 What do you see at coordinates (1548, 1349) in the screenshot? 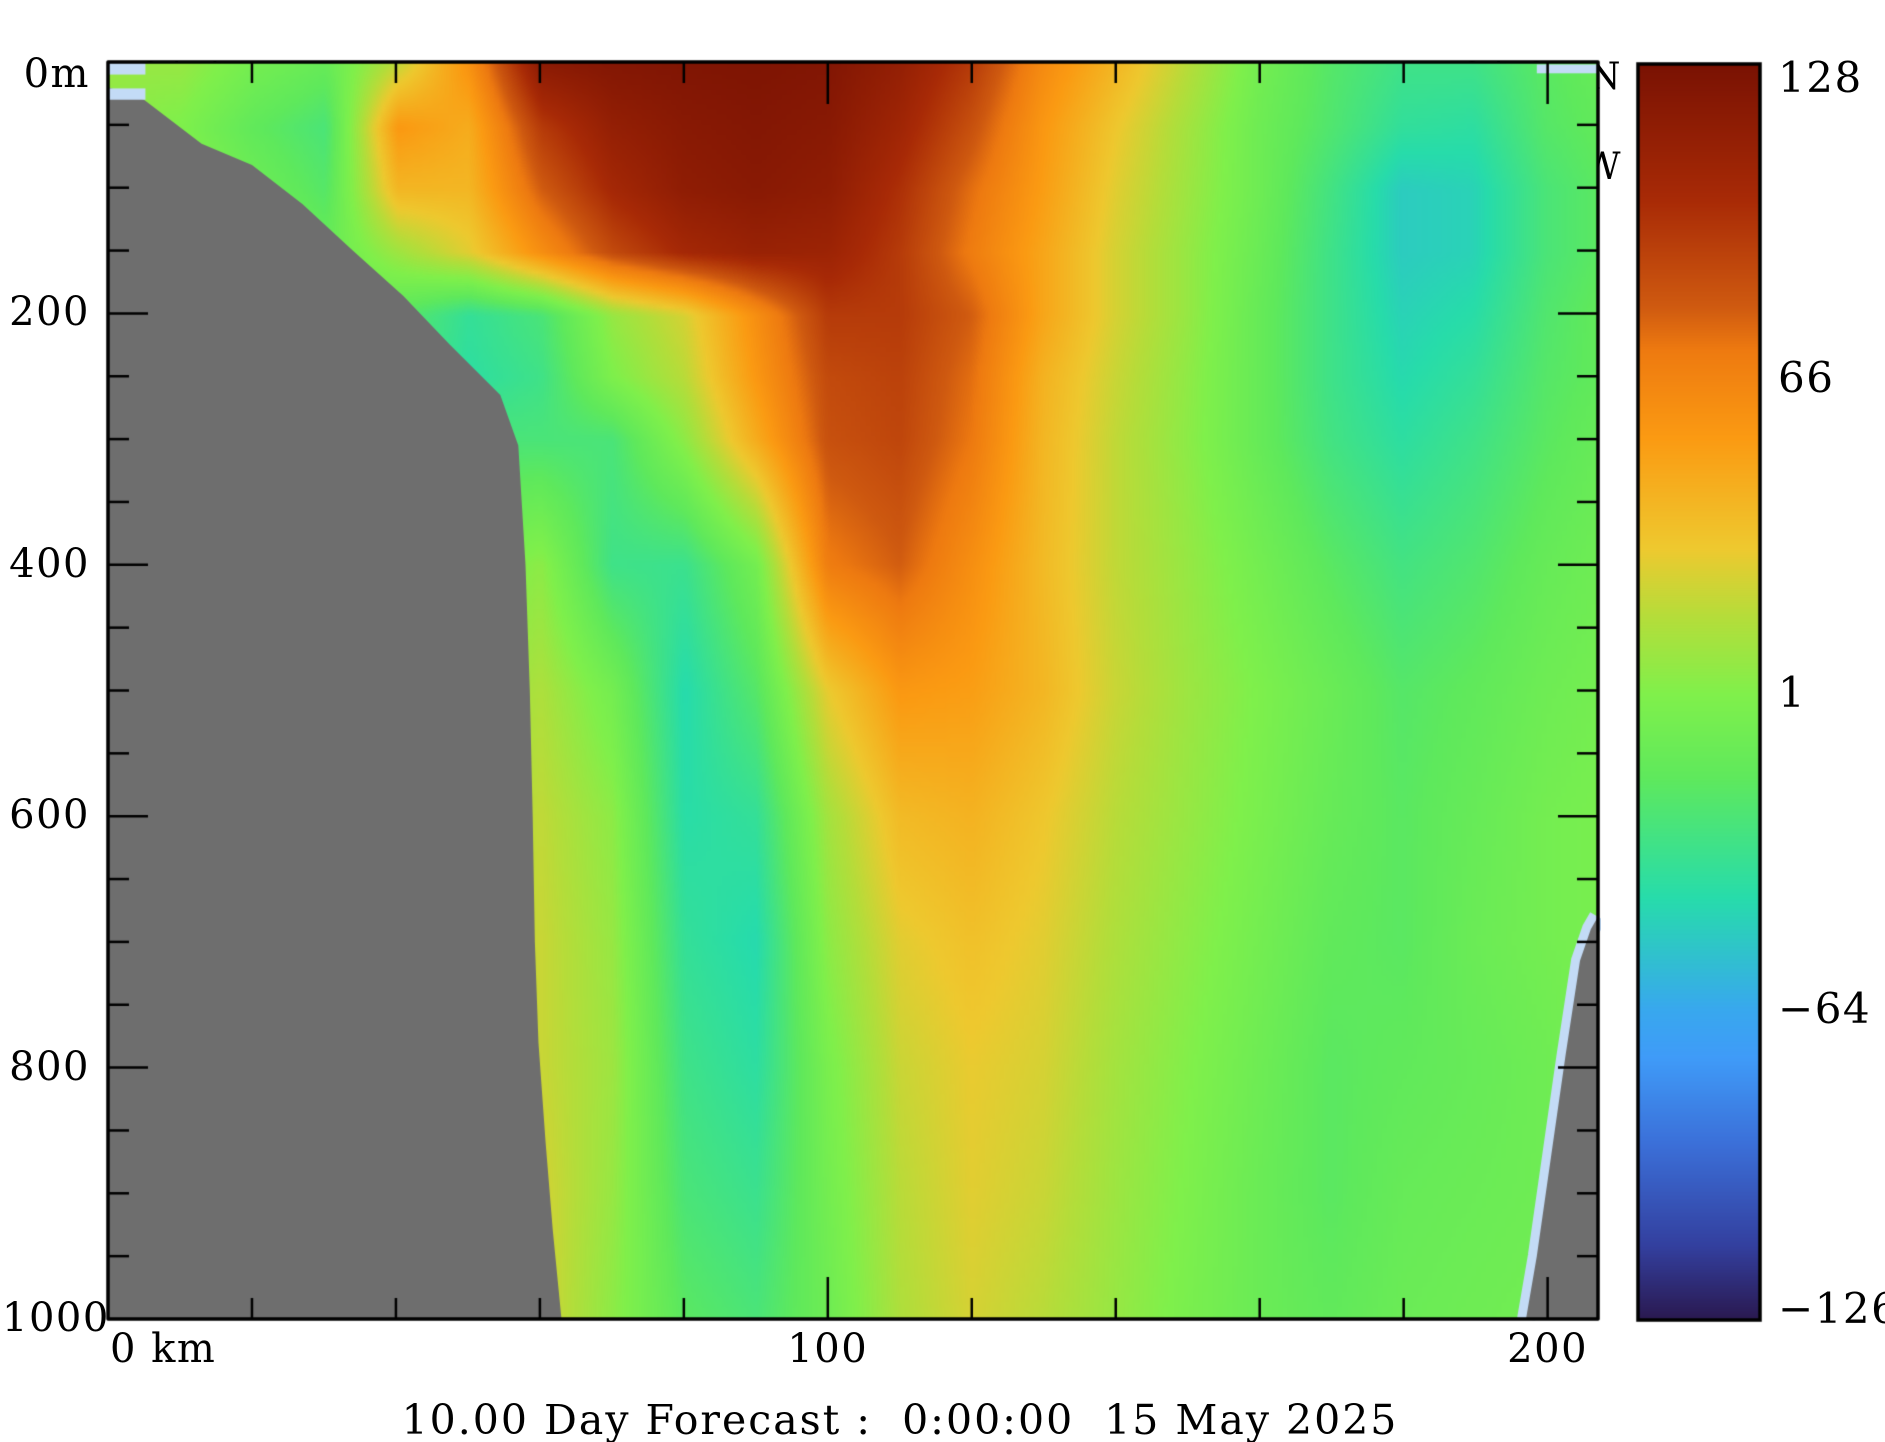
I see `distance-axis-label: 200` at bounding box center [1548, 1349].